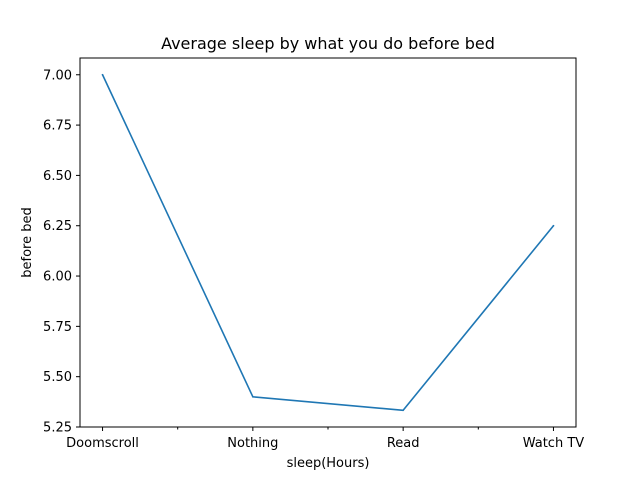 The height and width of the screenshot is (480, 640). What do you see at coordinates (57, 226) in the screenshot?
I see `y-tick-label: 6.25` at bounding box center [57, 226].